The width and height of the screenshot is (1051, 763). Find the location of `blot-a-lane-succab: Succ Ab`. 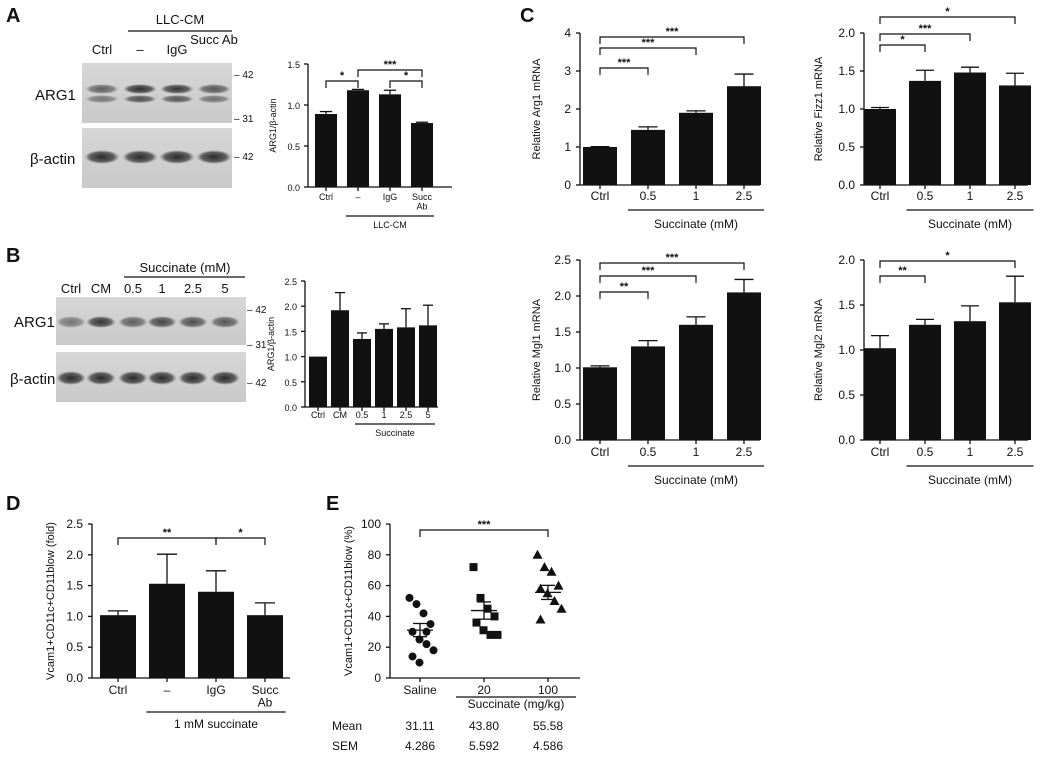

blot-a-lane-succab: Succ Ab is located at coordinates (214, 39).